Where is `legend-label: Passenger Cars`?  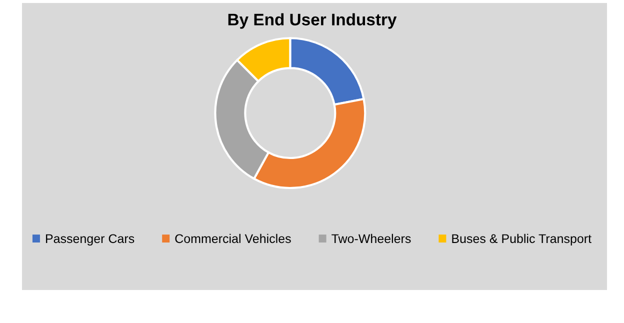 legend-label: Passenger Cars is located at coordinates (90, 240).